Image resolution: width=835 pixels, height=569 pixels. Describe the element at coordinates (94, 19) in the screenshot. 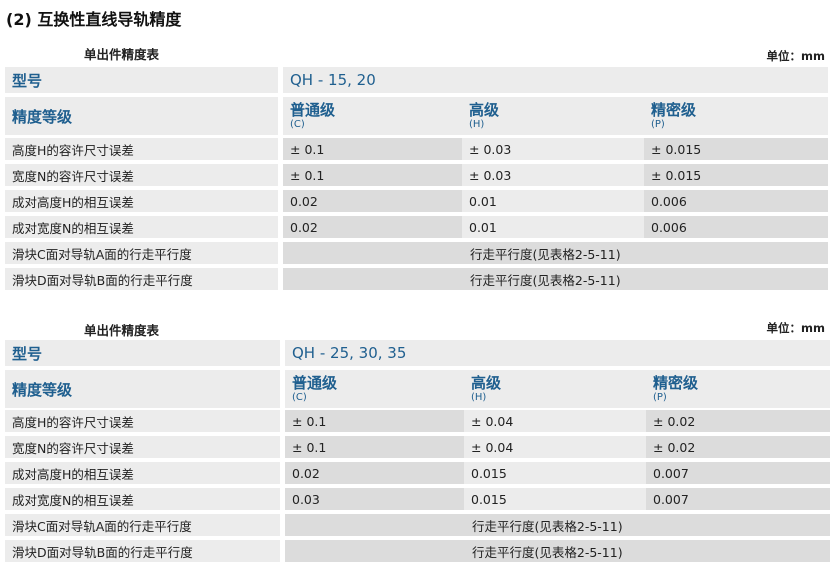

I see `section-title: (2) 互换性直线导轨精度` at that location.